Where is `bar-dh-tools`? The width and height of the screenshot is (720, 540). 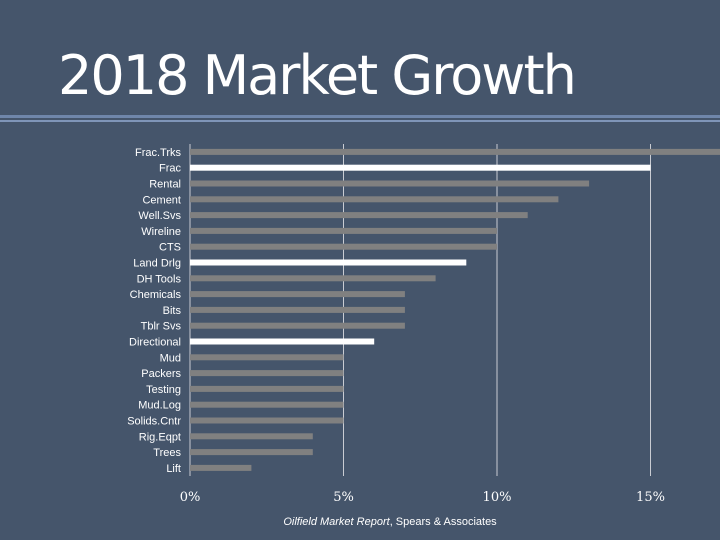 bar-dh-tools is located at coordinates (313, 278).